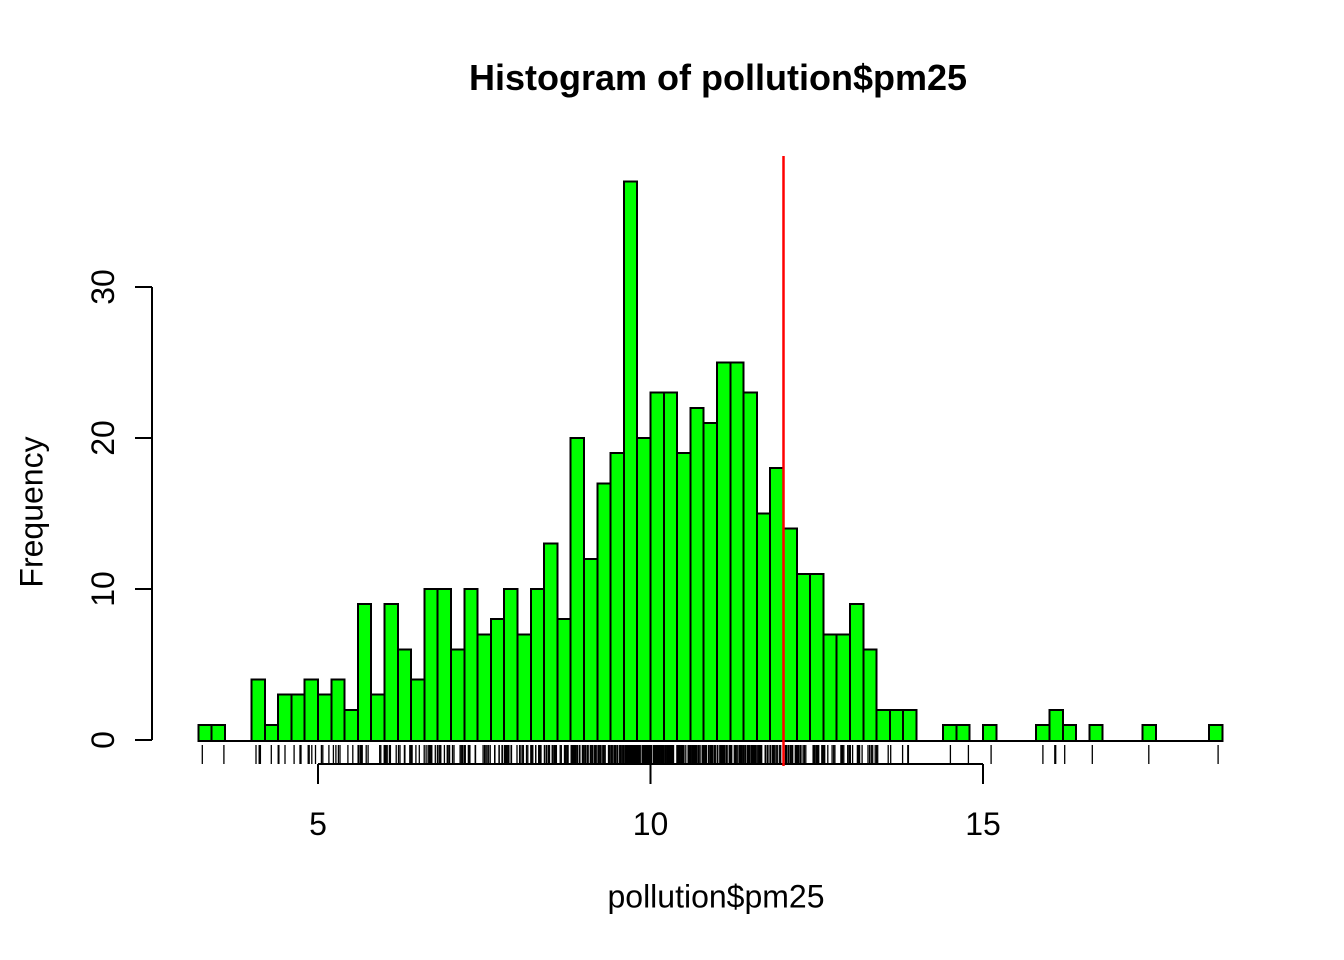  Describe the element at coordinates (318, 824) in the screenshot. I see `x-tick-label: 5` at that location.